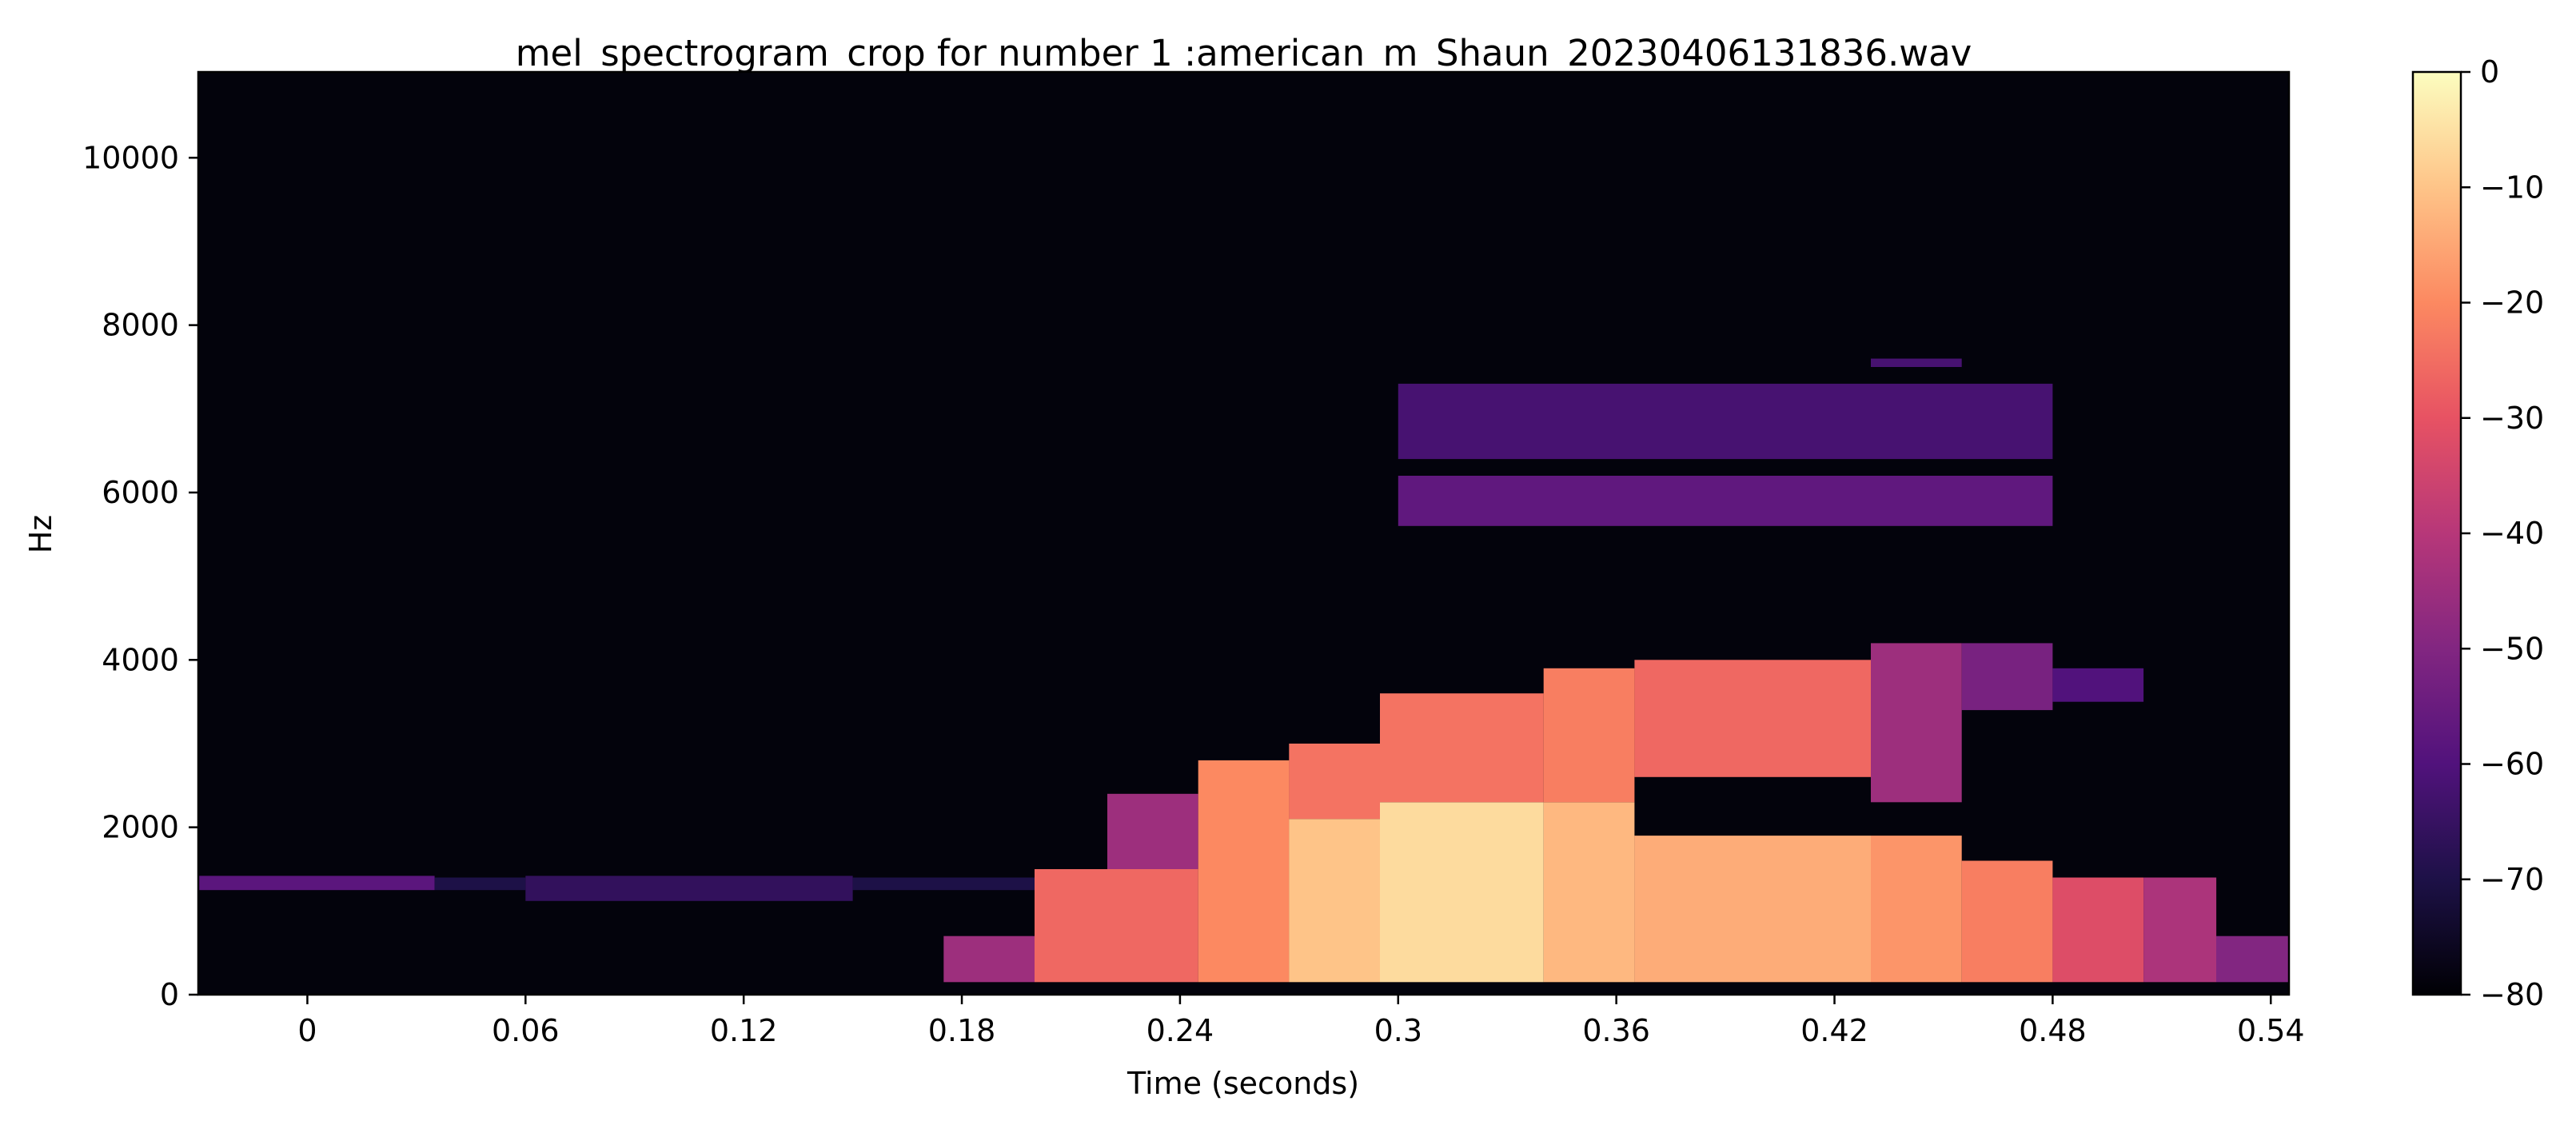 The height and width of the screenshot is (1125, 2576). Describe the element at coordinates (40, 534) in the screenshot. I see `y-axis-label: Hz` at that location.